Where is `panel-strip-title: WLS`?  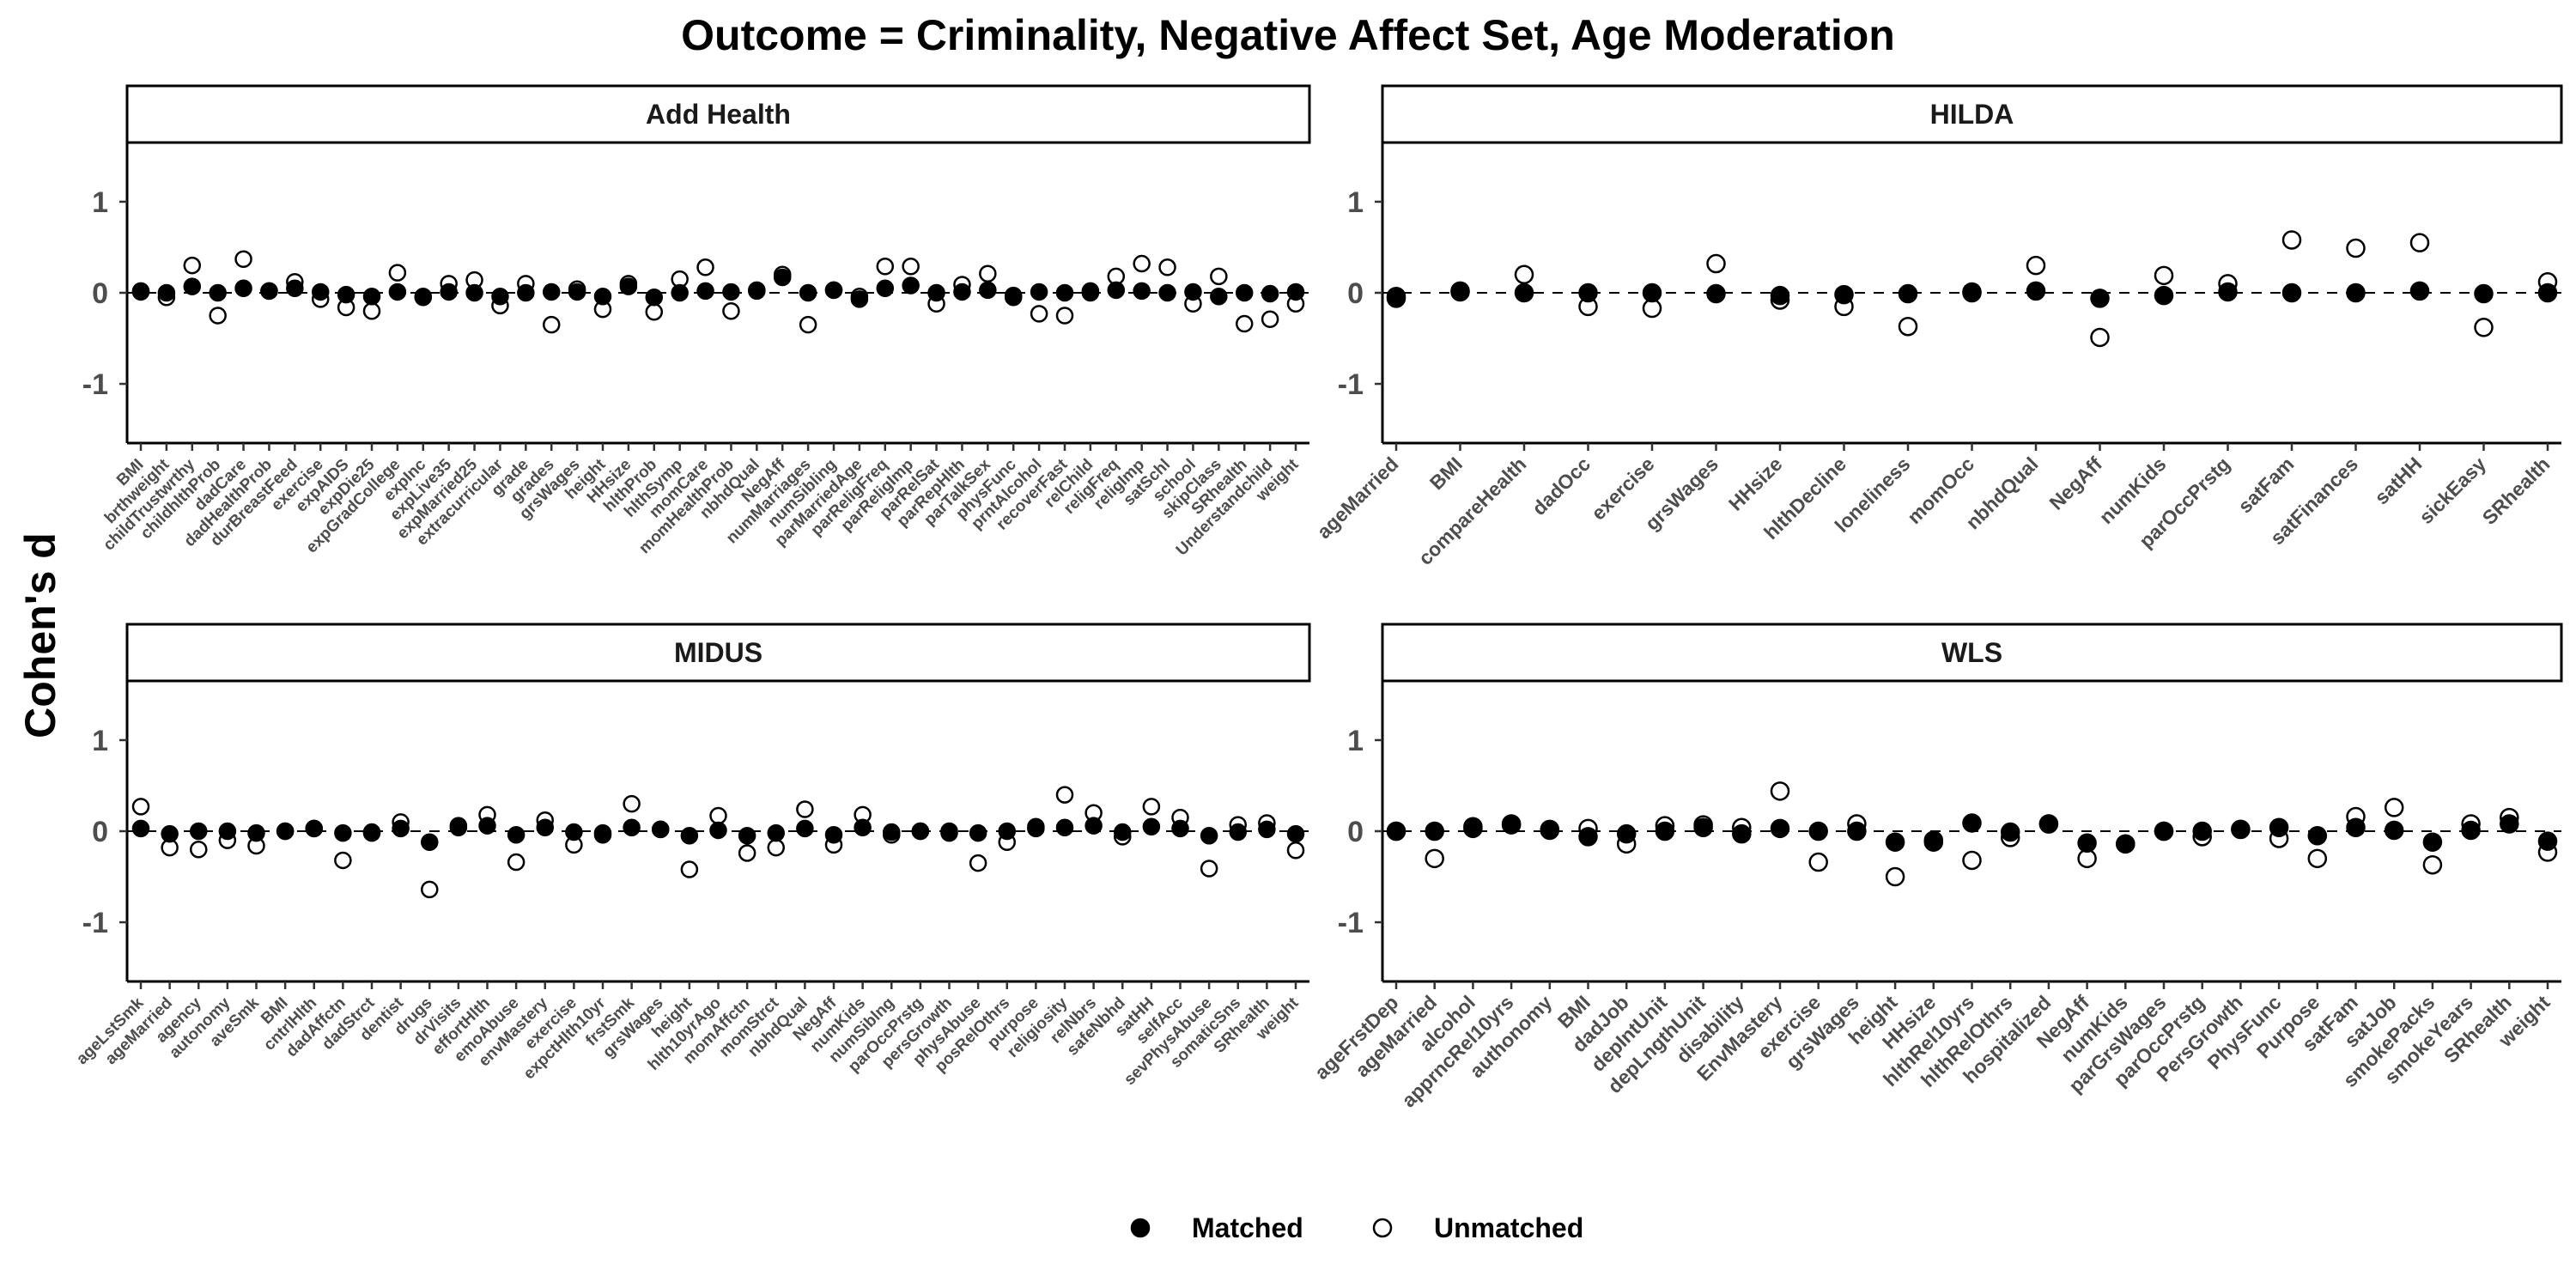
panel-strip-title: WLS is located at coordinates (1972, 652).